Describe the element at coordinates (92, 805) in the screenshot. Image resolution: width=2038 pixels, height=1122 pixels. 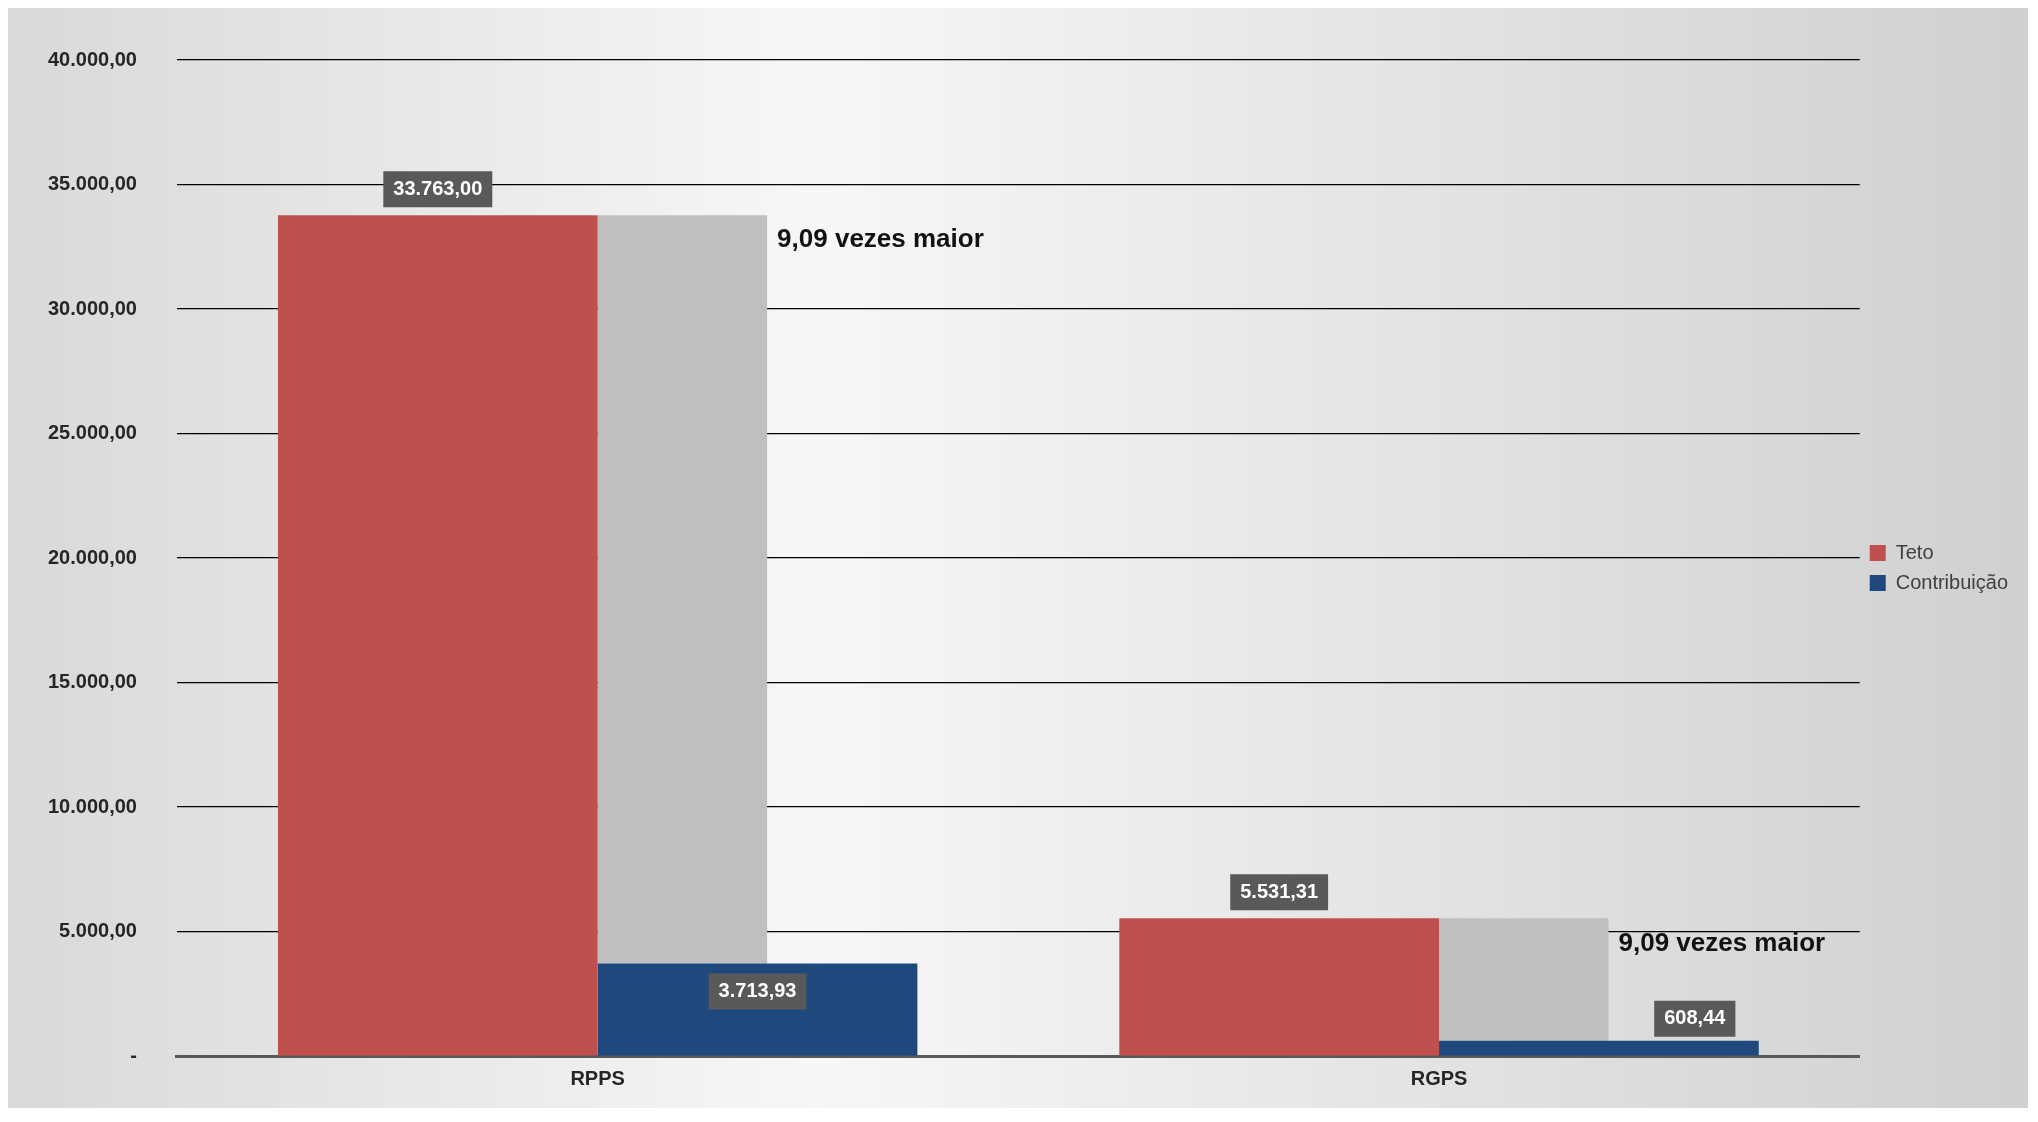
I see `y-tick-label: 10.000,00` at that location.